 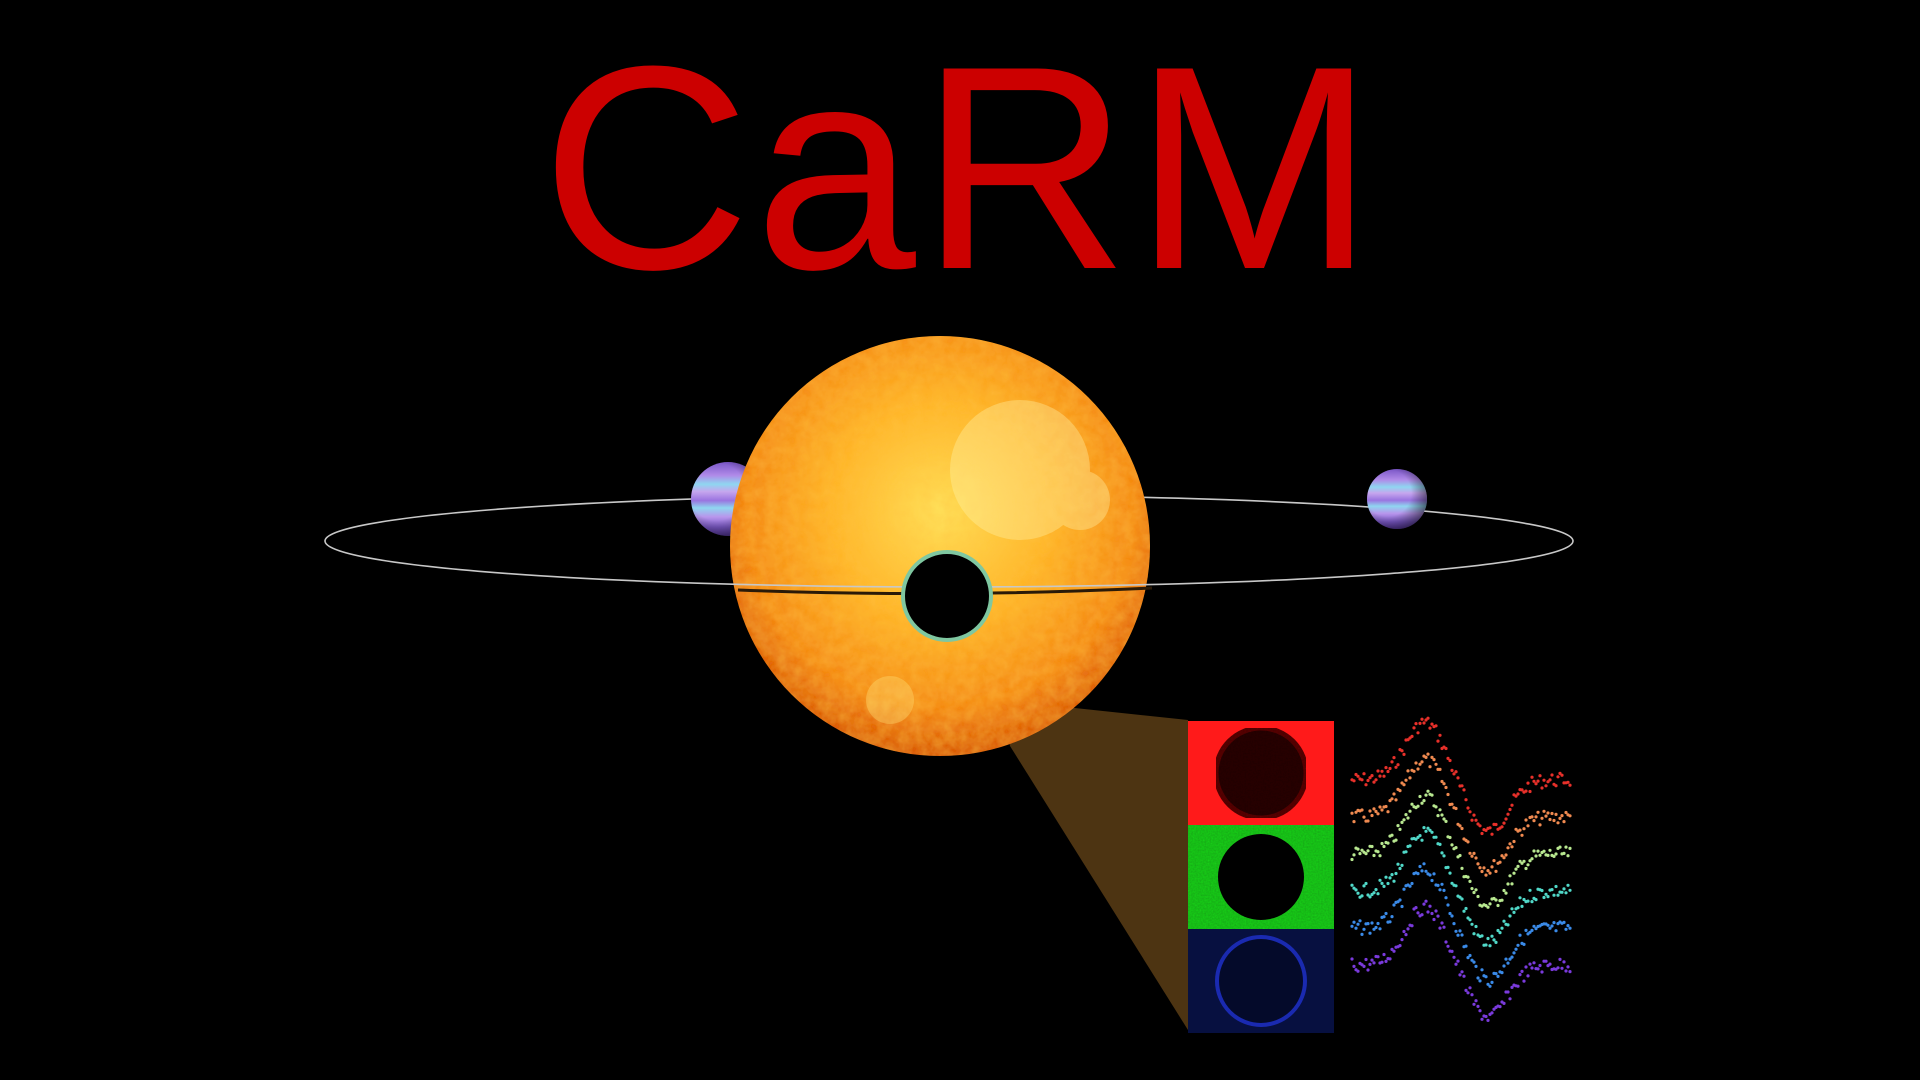 What do you see at coordinates (1094, 865) in the screenshot?
I see `zoom-cone` at bounding box center [1094, 865].